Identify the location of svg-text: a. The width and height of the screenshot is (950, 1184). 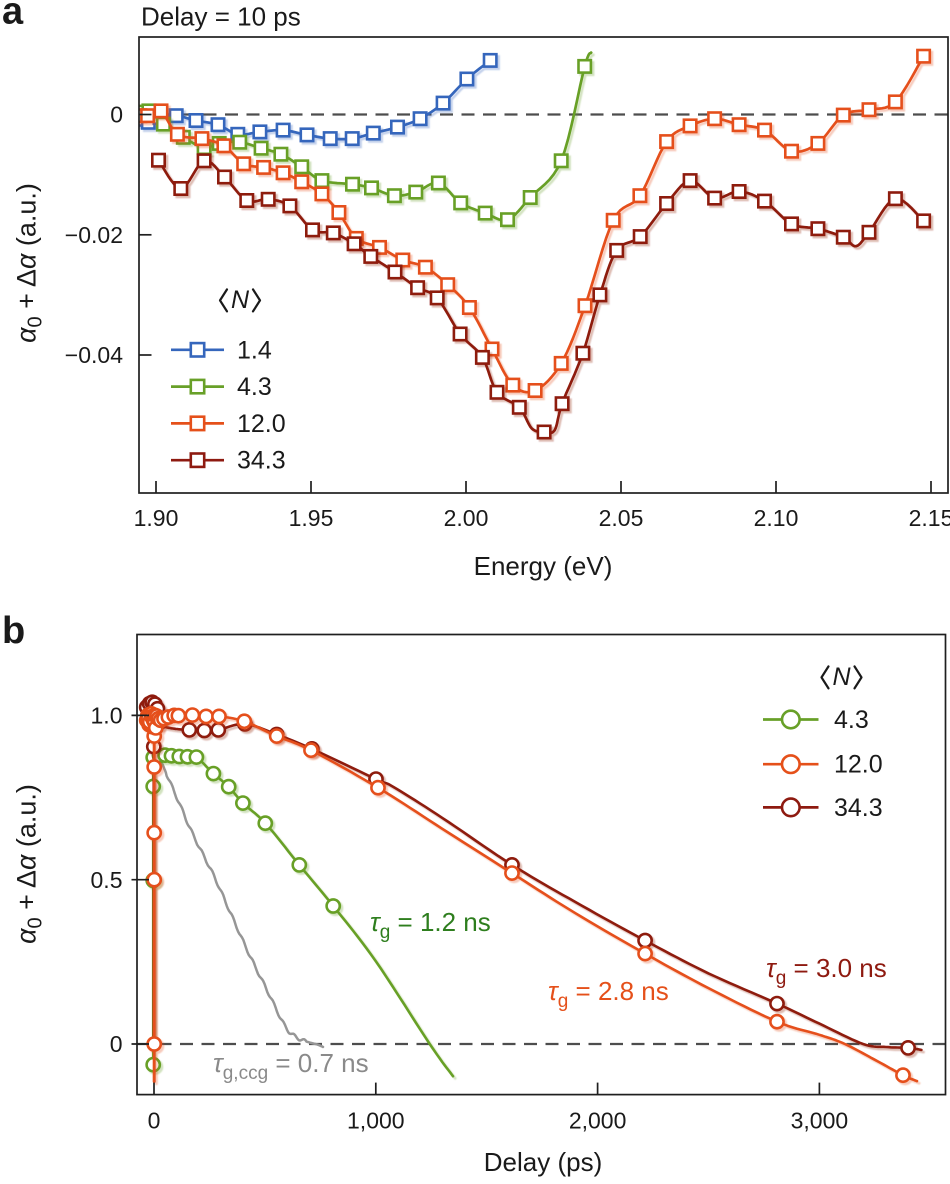
(13, 16).